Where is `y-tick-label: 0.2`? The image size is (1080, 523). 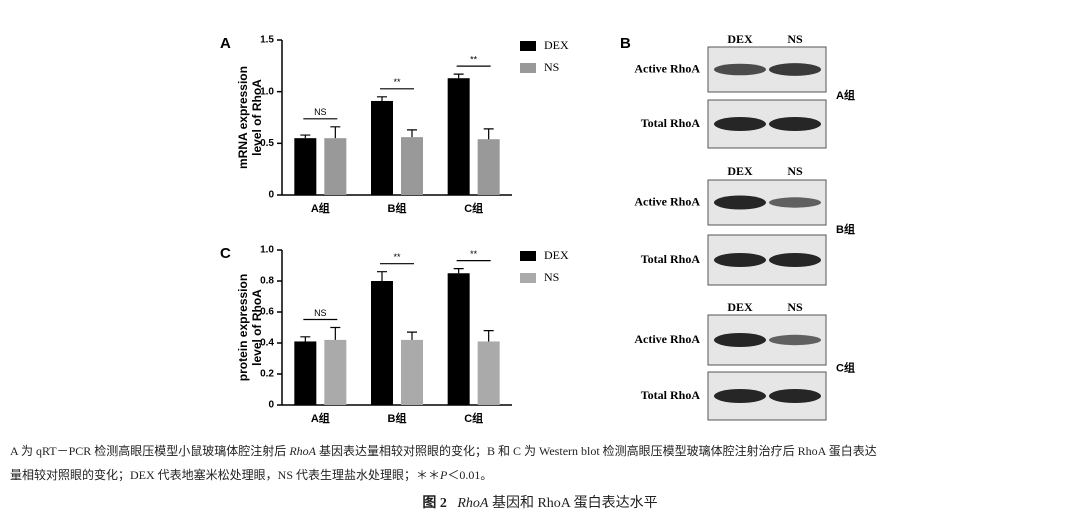 y-tick-label: 0.2 is located at coordinates (267, 374).